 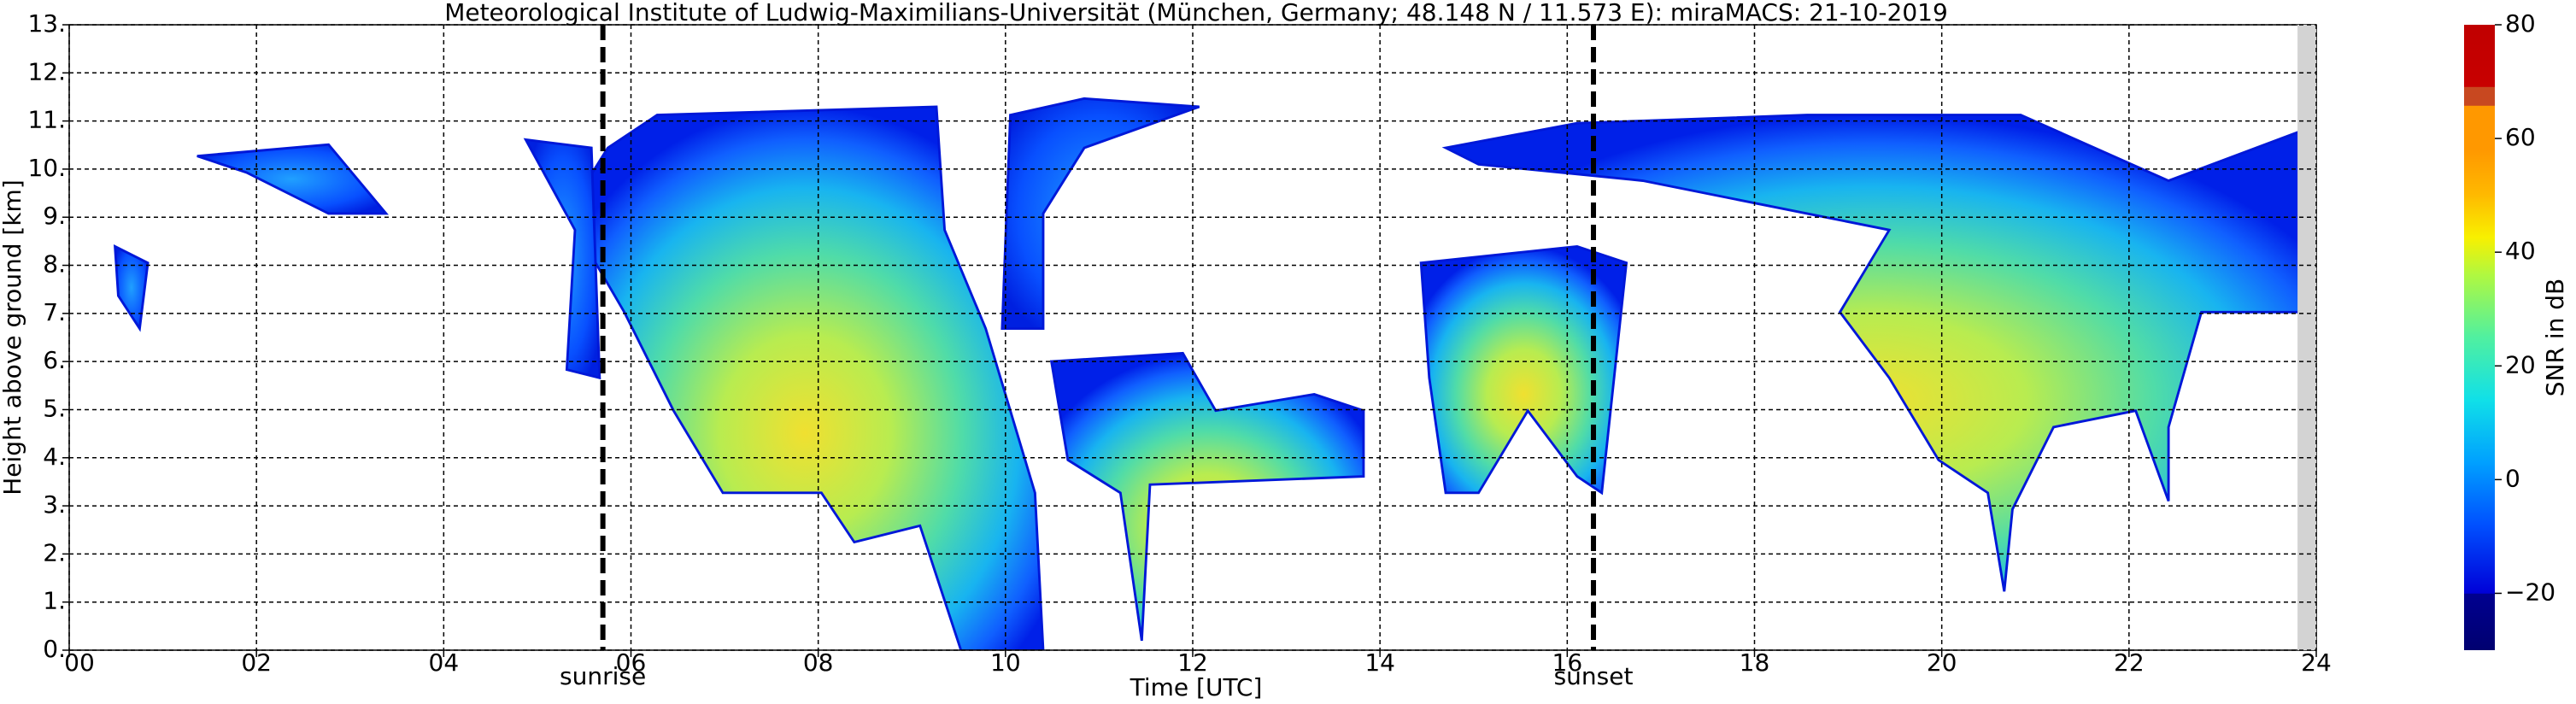 What do you see at coordinates (1005, 662) in the screenshot?
I see `x-tick-label: 10` at bounding box center [1005, 662].